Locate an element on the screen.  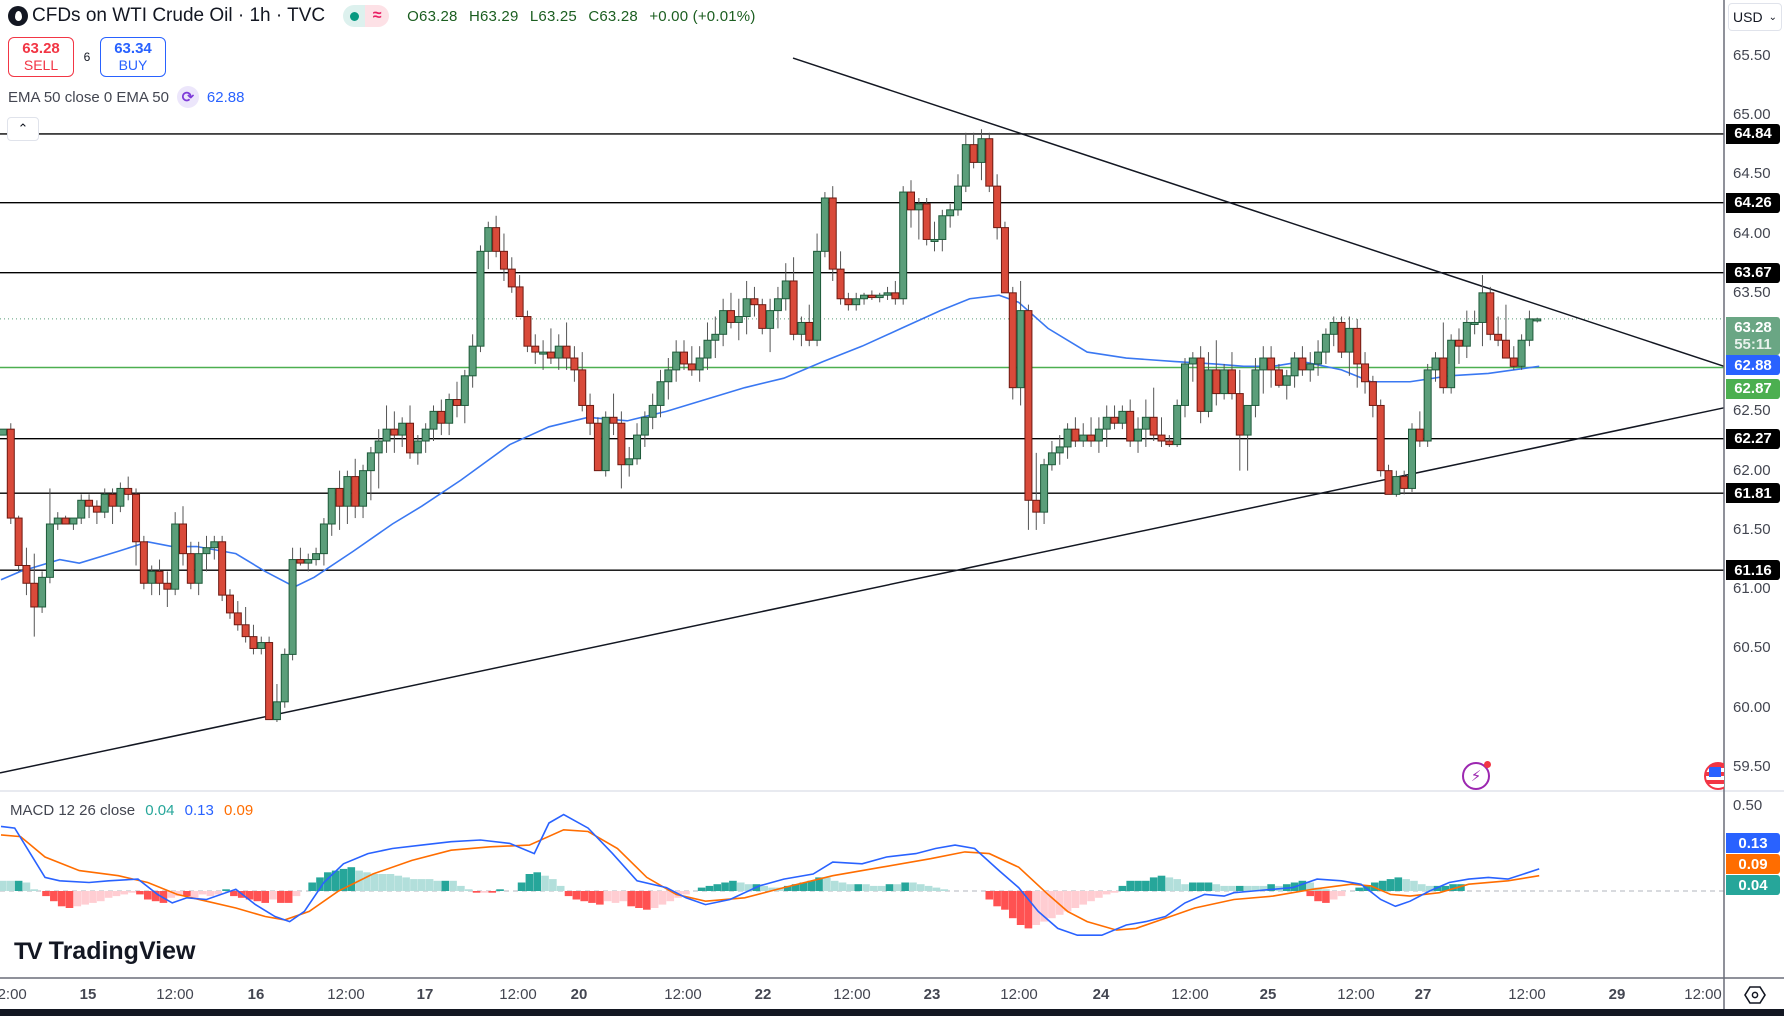
us-flag-event-icon is located at coordinates (1714, 776).